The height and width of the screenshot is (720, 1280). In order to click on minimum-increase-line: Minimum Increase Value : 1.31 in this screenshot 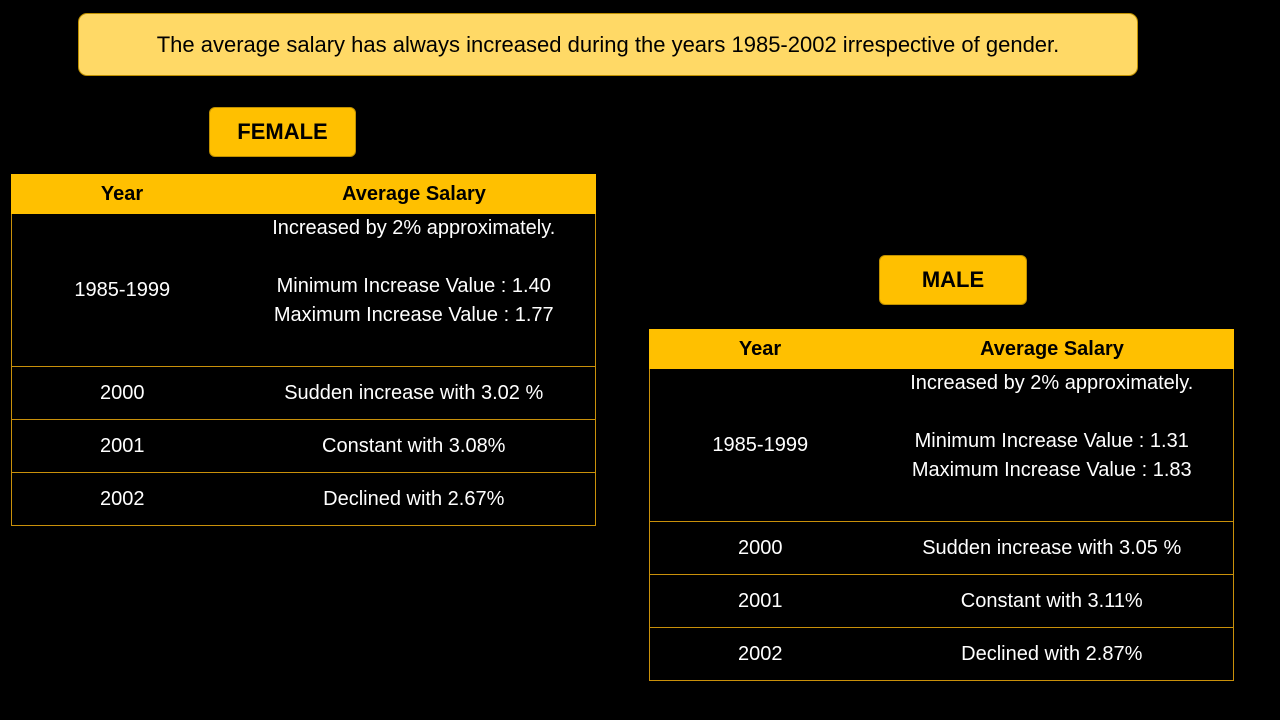, I will do `click(1051, 441)`.